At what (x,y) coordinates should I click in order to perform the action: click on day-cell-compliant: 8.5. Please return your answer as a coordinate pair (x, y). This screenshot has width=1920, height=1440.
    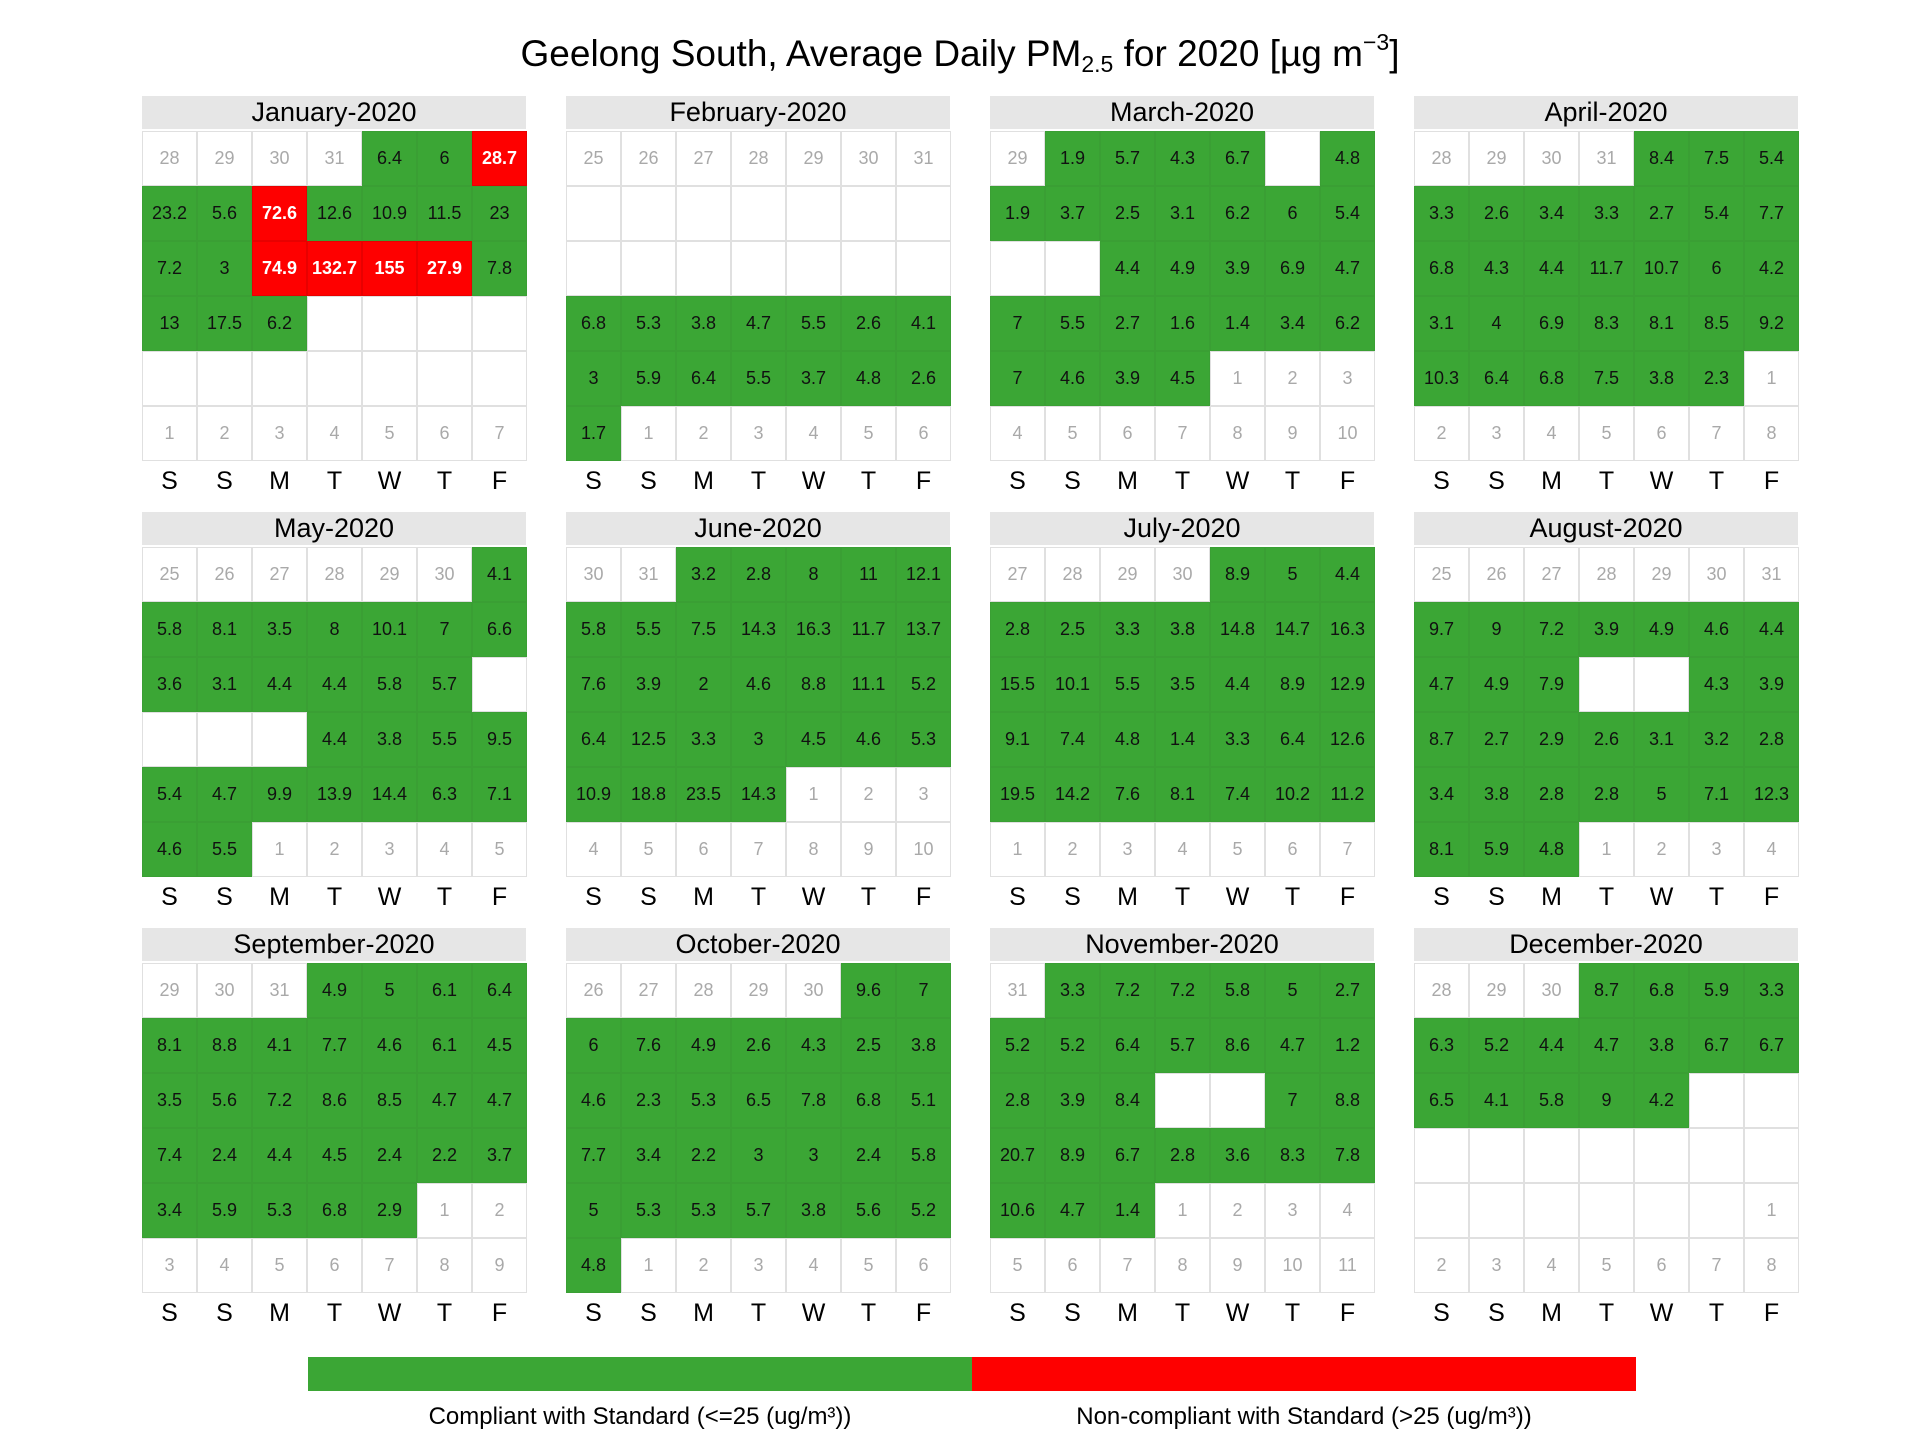
    Looking at the image, I should click on (389, 1100).